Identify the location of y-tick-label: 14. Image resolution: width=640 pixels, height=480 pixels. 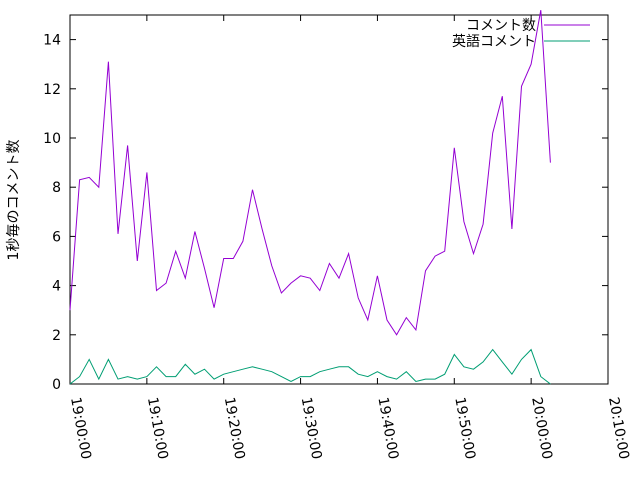
(52, 41).